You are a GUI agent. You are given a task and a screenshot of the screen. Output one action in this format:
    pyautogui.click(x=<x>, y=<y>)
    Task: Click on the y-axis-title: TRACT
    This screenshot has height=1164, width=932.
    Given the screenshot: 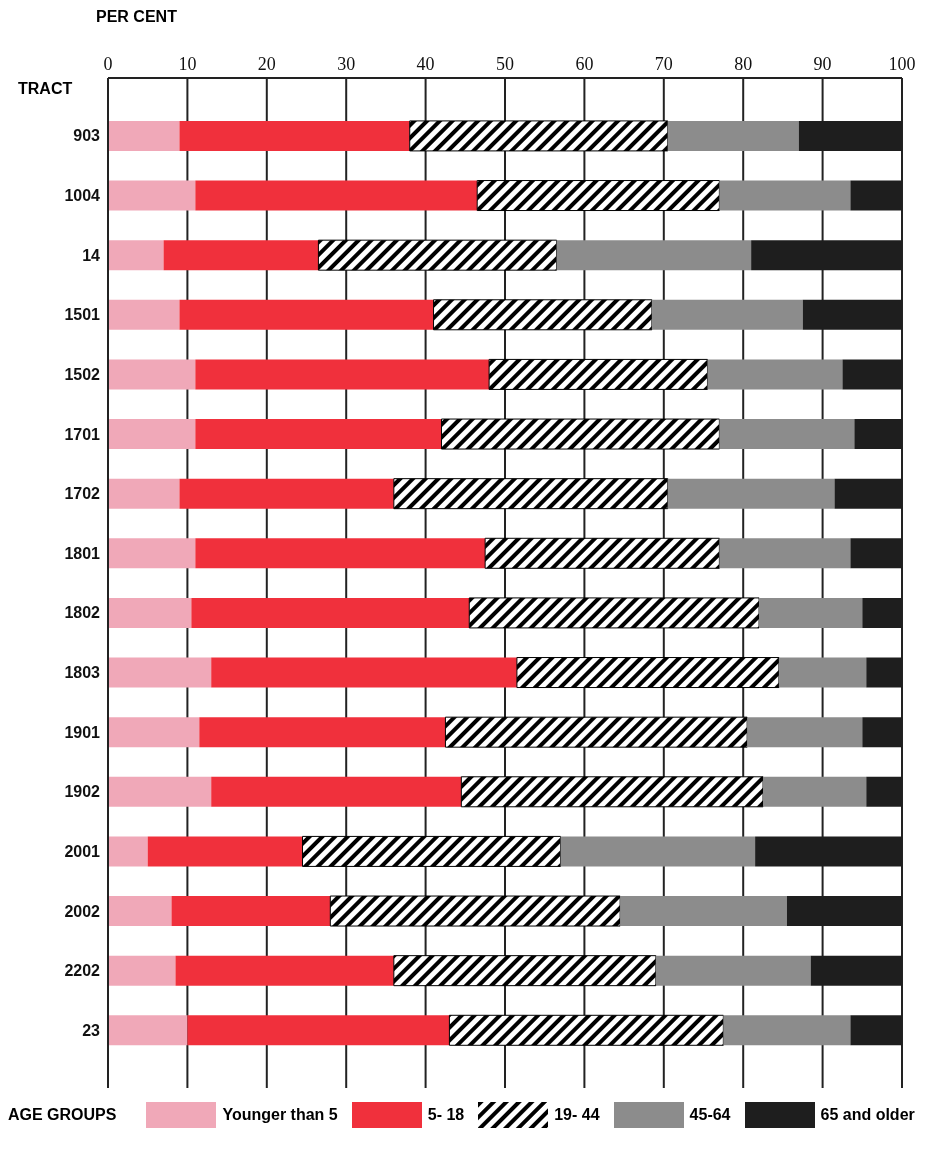 What is the action you would take?
    pyautogui.click(x=45, y=89)
    